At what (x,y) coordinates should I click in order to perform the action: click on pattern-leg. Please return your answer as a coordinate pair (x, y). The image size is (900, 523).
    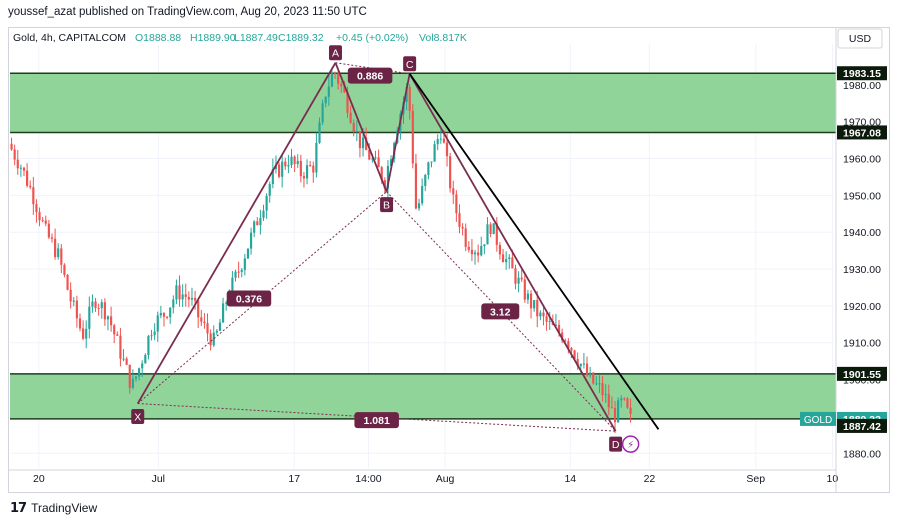
    Looking at the image, I should click on (236, 233).